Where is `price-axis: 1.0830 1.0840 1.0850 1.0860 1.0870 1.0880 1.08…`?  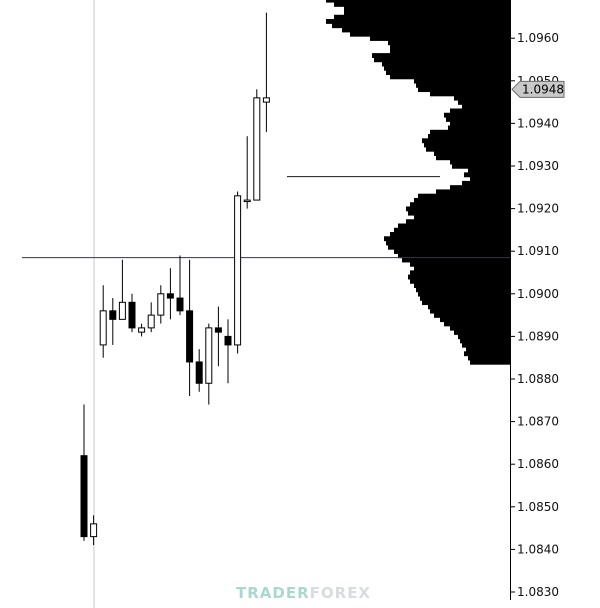
price-axis: 1.0830 1.0840 1.0850 1.0860 1.0870 1.0880 1.08… is located at coordinates (534, 315).